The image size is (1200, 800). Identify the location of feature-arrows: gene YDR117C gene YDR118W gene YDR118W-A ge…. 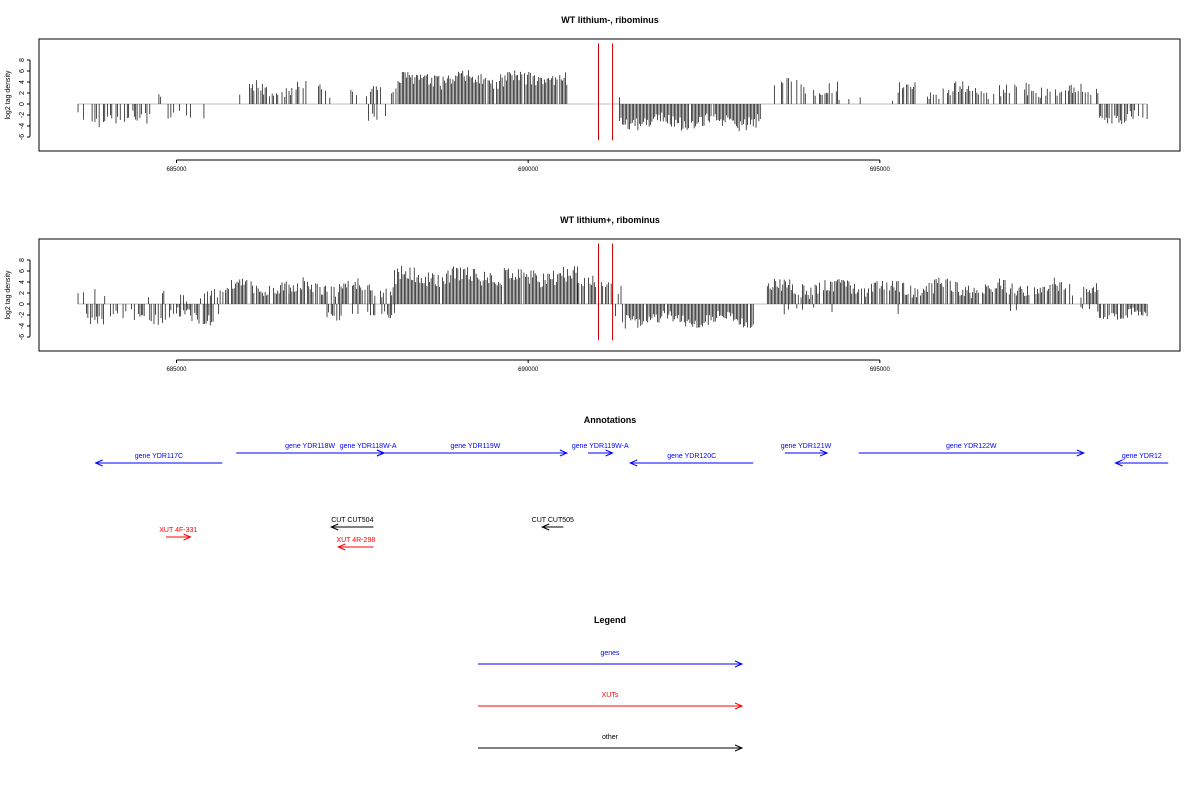
(631, 497).